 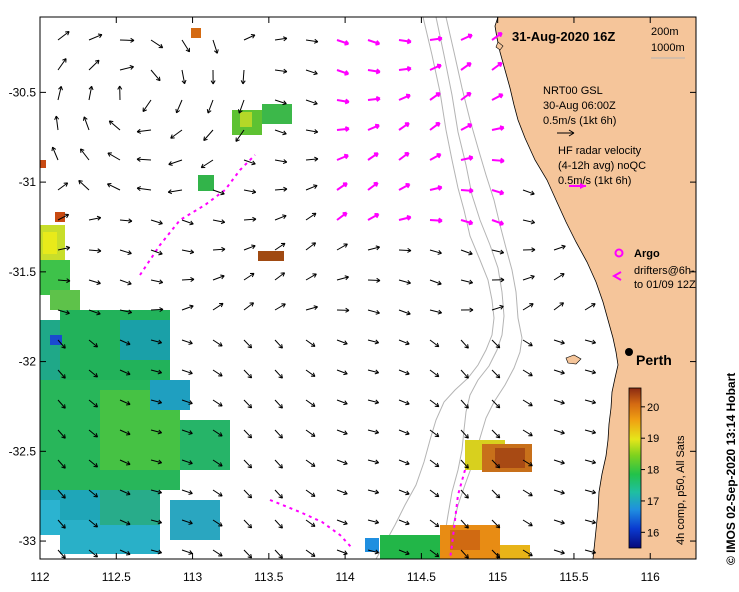 I want to click on lon-tick-label: 115, so click(x=497, y=577).